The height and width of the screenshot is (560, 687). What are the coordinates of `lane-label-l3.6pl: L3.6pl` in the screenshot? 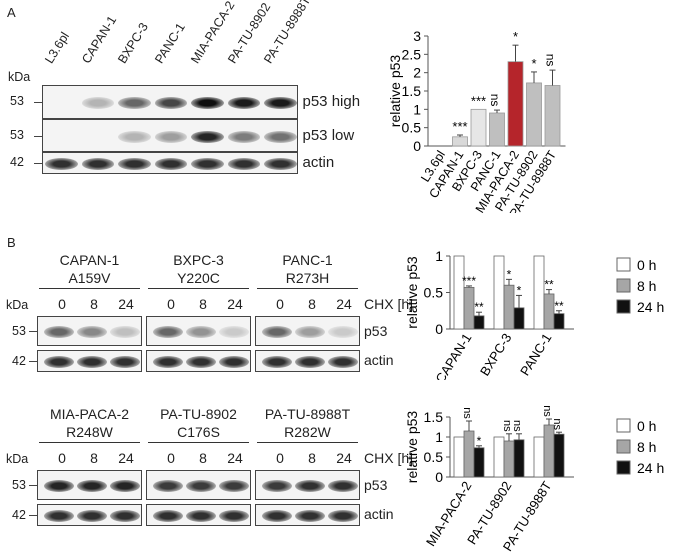 It's located at (57, 47).